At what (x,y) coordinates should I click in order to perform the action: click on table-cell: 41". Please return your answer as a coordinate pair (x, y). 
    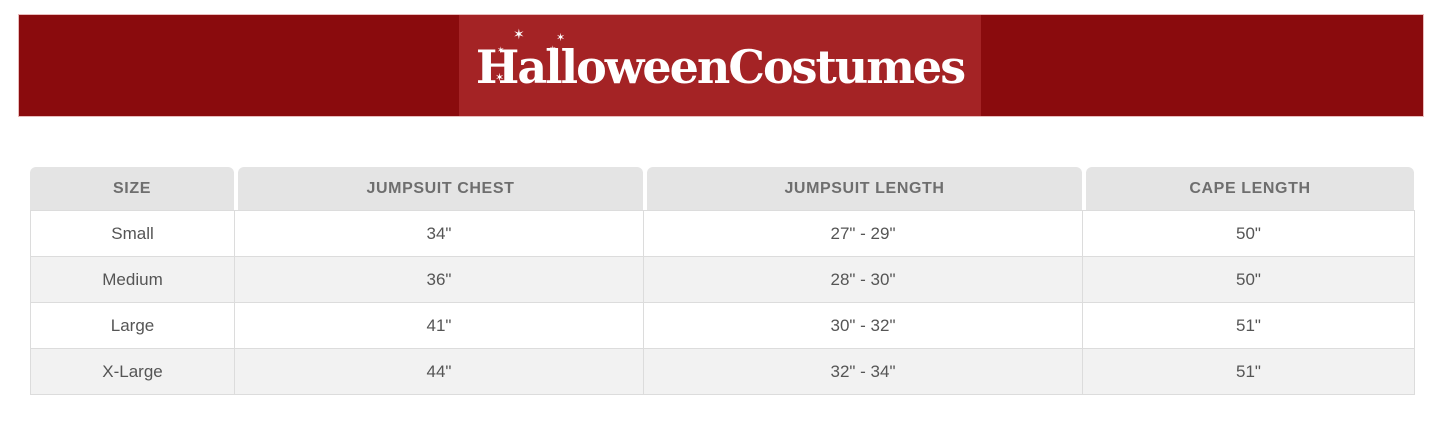
    Looking at the image, I should click on (439, 325).